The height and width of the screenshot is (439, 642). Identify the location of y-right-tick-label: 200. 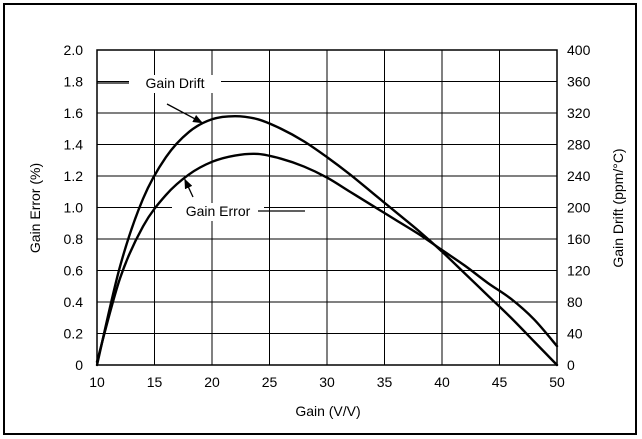
(579, 208).